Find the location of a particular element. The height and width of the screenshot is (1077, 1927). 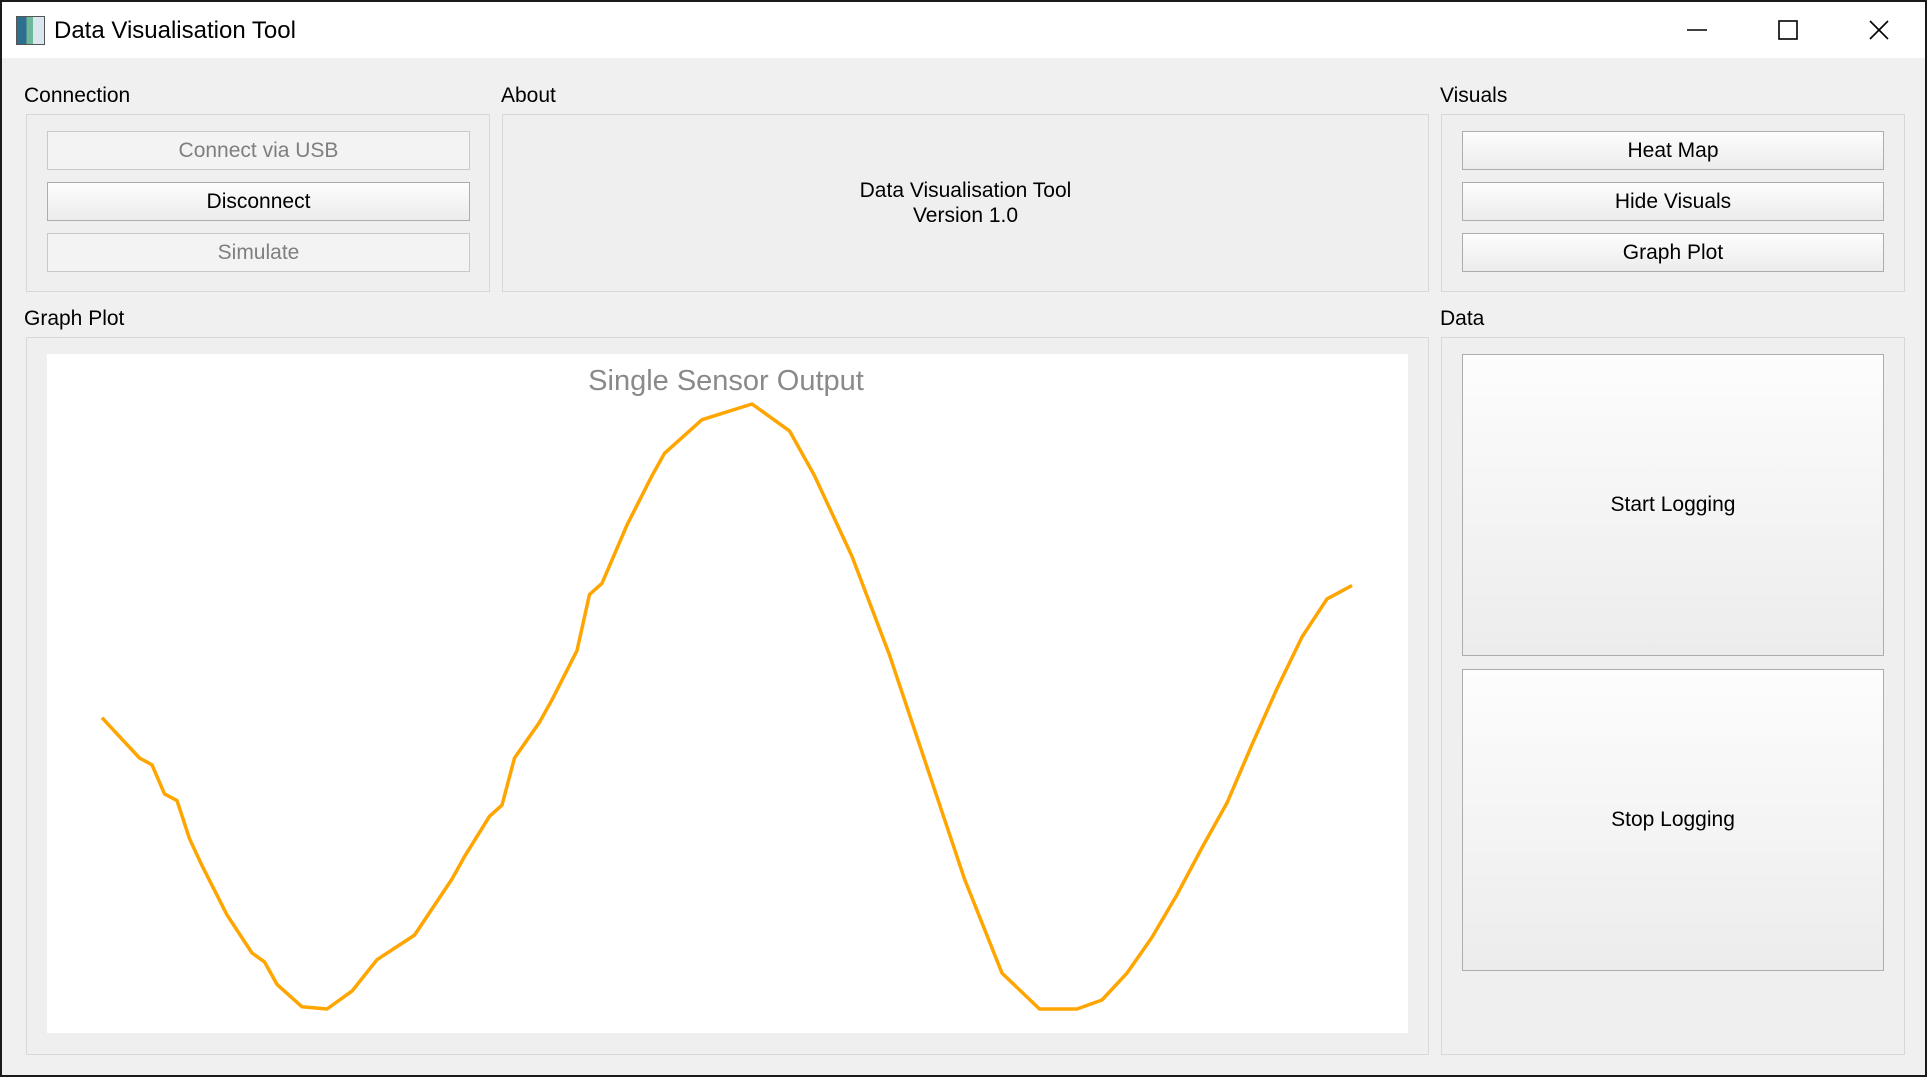

about-text: Data Visualisation Tool Version 1.0 is located at coordinates (965, 203).